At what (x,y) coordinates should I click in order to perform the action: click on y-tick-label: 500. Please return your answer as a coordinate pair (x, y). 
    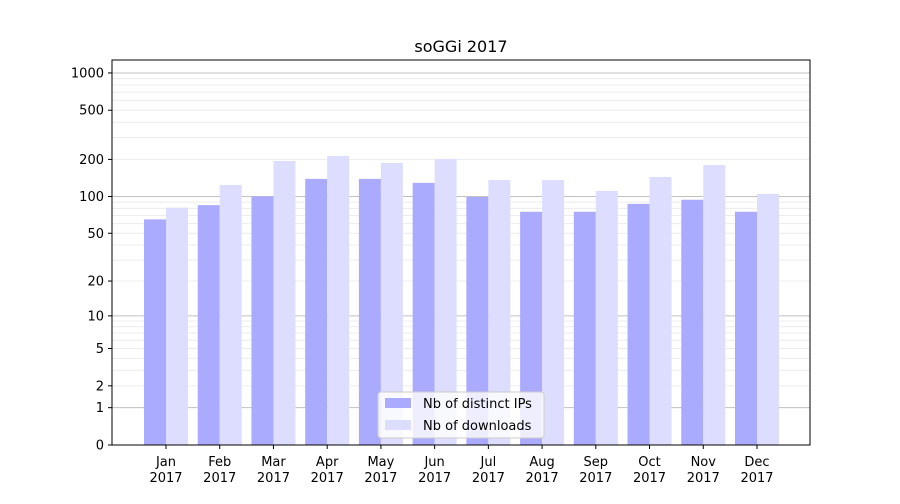
    Looking at the image, I should click on (91, 111).